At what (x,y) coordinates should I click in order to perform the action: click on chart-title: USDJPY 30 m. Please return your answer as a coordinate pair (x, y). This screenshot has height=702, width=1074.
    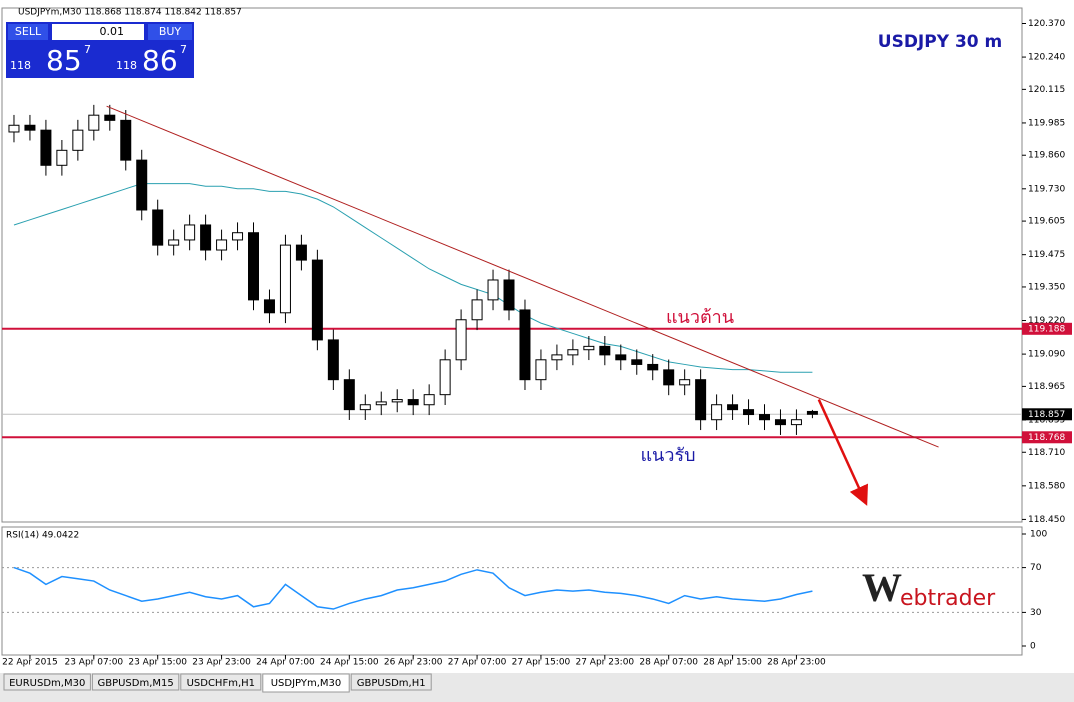
    Looking at the image, I should click on (940, 42).